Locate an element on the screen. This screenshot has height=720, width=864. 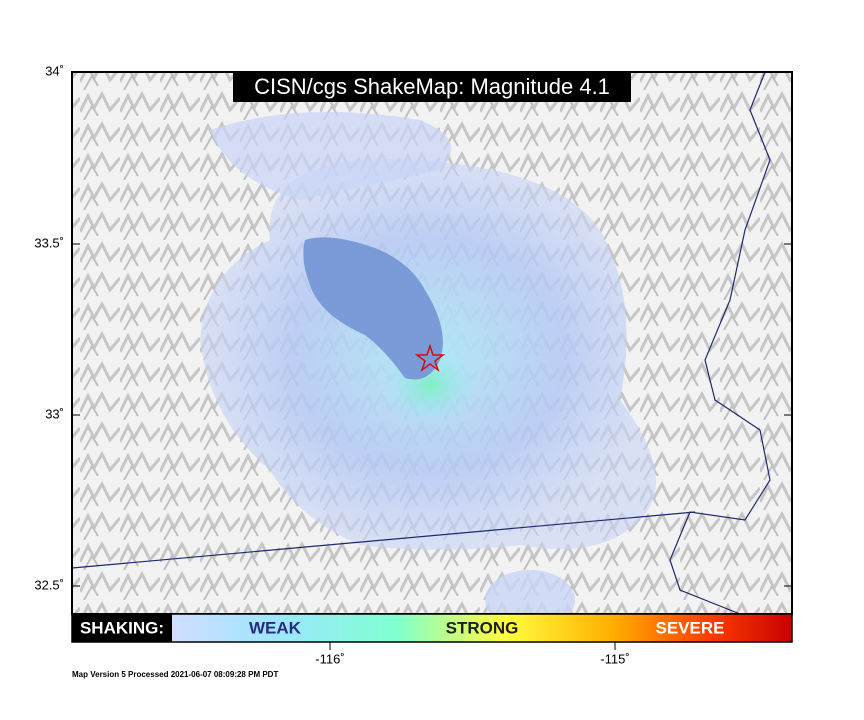
lat-tick-label: 33˚ is located at coordinates (54, 413).